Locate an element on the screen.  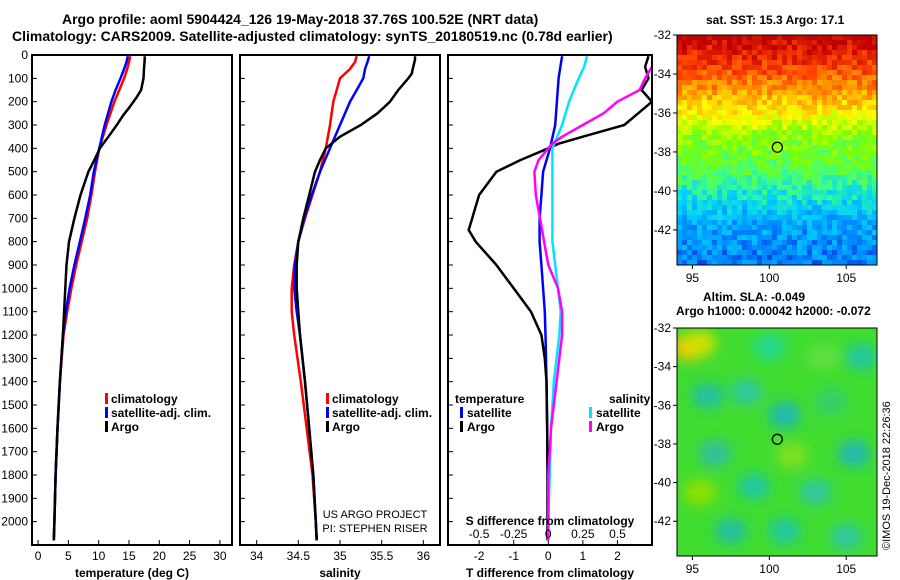
diff-legend-label-s: satellite is located at coordinates (618, 413).